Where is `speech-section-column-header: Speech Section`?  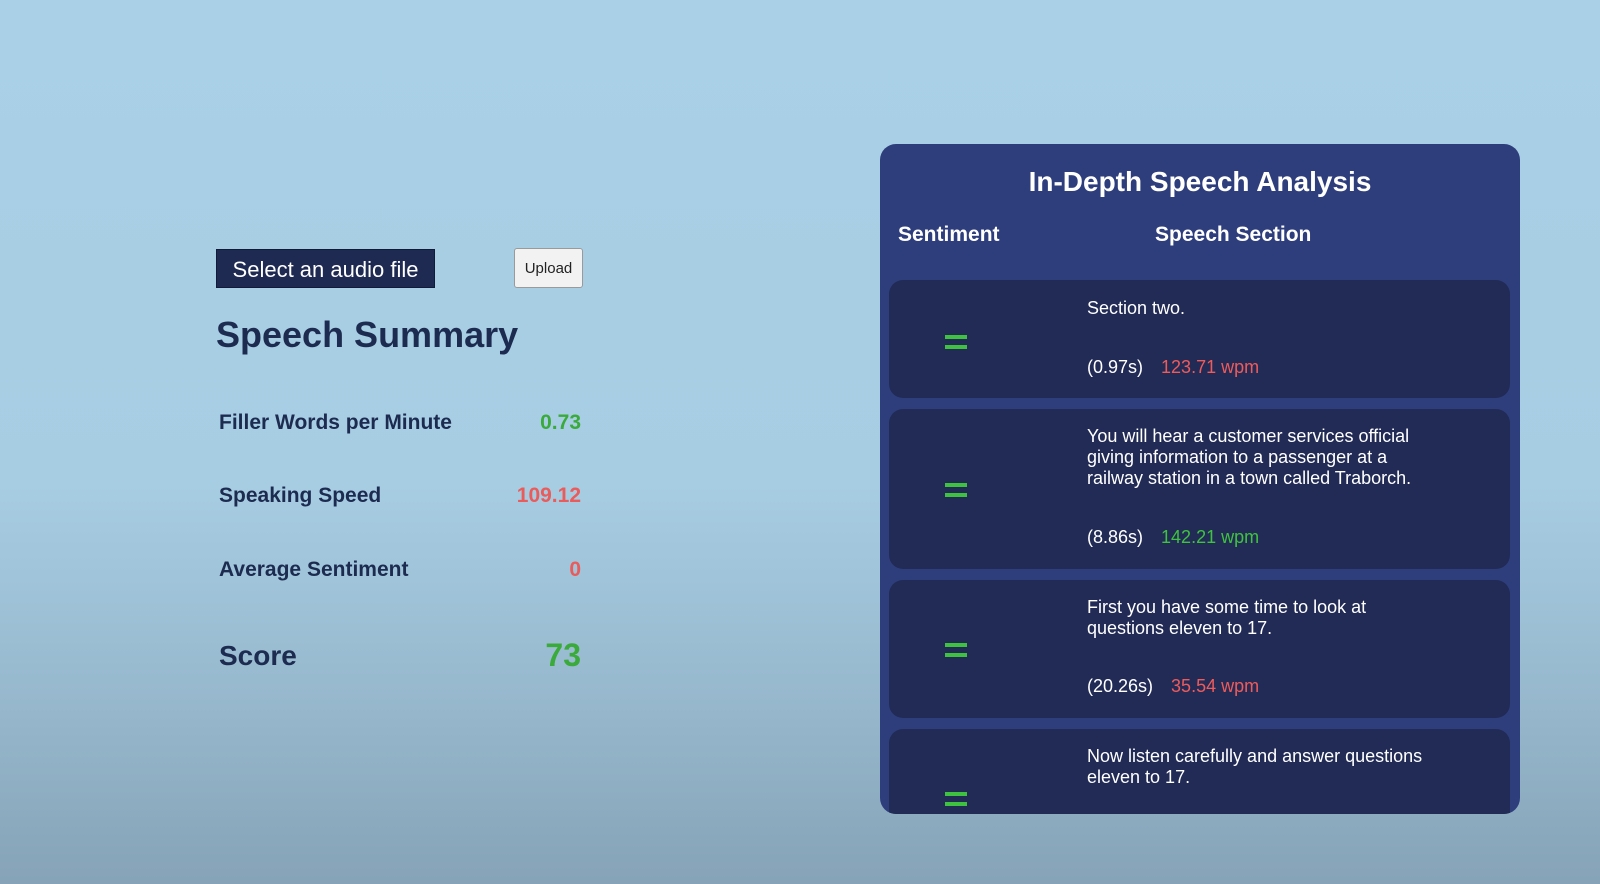 speech-section-column-header: Speech Section is located at coordinates (1233, 234).